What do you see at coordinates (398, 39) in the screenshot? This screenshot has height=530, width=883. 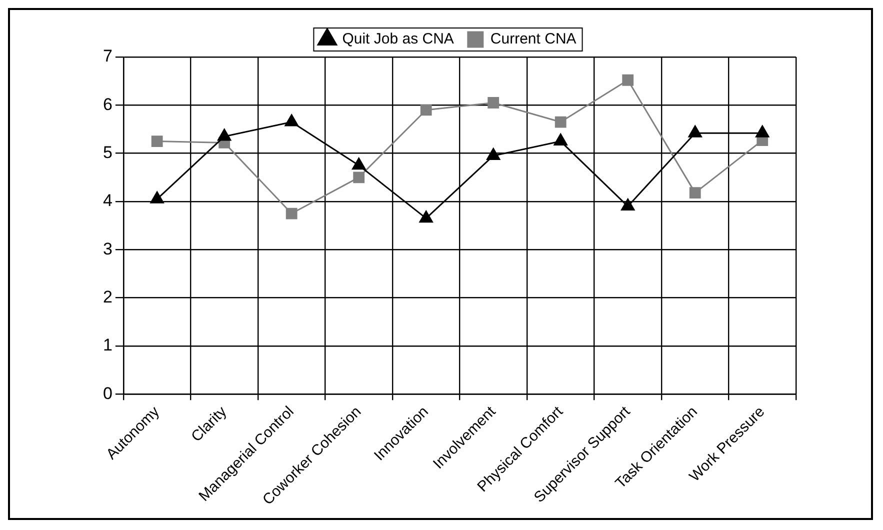 I see `legend-label: Quit Job as CNA` at bounding box center [398, 39].